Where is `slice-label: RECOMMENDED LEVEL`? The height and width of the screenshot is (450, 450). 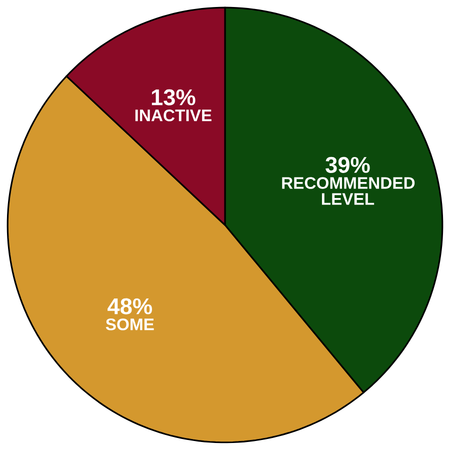 slice-label: RECOMMENDED LEVEL is located at coordinates (348, 191).